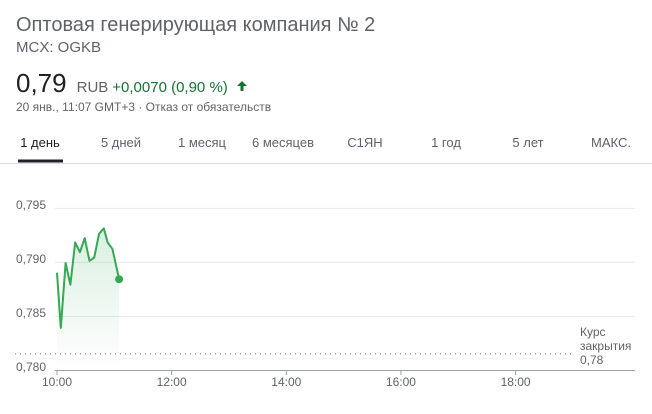 Image resolution: width=652 pixels, height=414 pixels. What do you see at coordinates (516, 382) in the screenshot?
I see `x-tick-label: 18:00` at bounding box center [516, 382].